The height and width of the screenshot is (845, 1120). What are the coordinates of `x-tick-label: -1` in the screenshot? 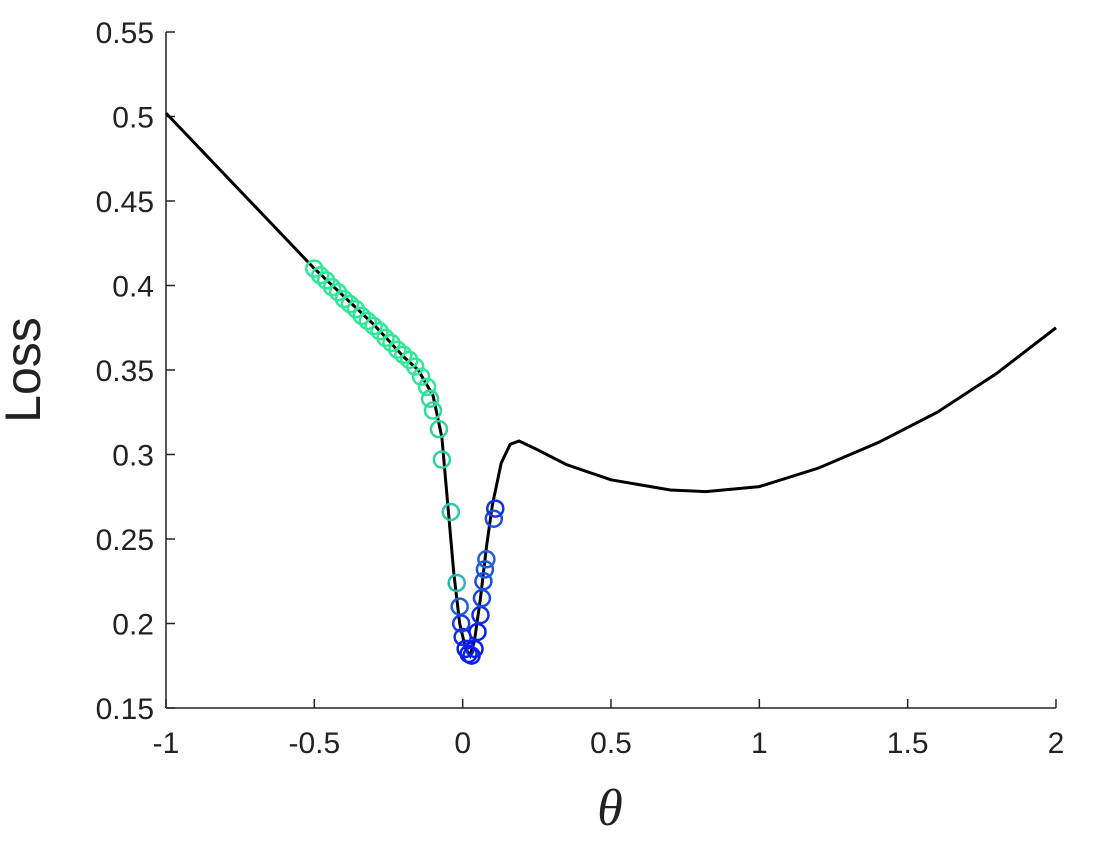 It's located at (166, 743).